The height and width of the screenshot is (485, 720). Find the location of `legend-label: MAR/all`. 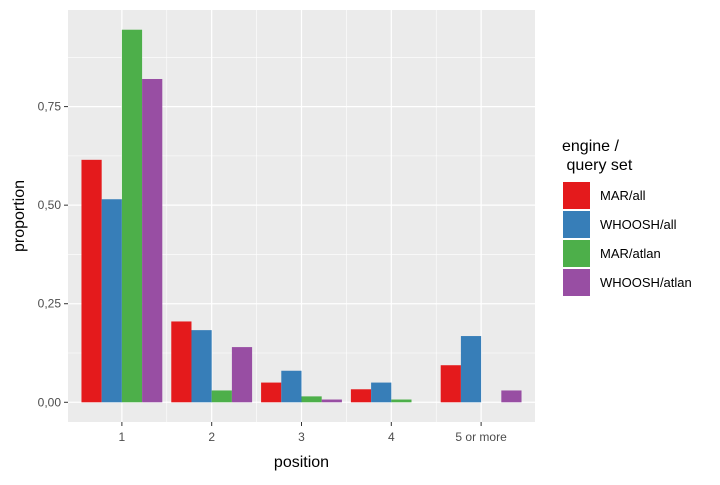

legend-label: MAR/all is located at coordinates (623, 195).